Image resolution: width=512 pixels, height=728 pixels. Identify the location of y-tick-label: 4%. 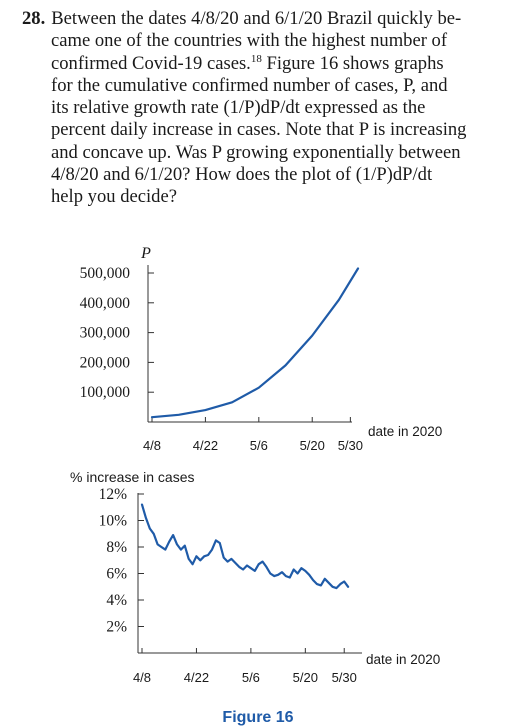
(116, 600).